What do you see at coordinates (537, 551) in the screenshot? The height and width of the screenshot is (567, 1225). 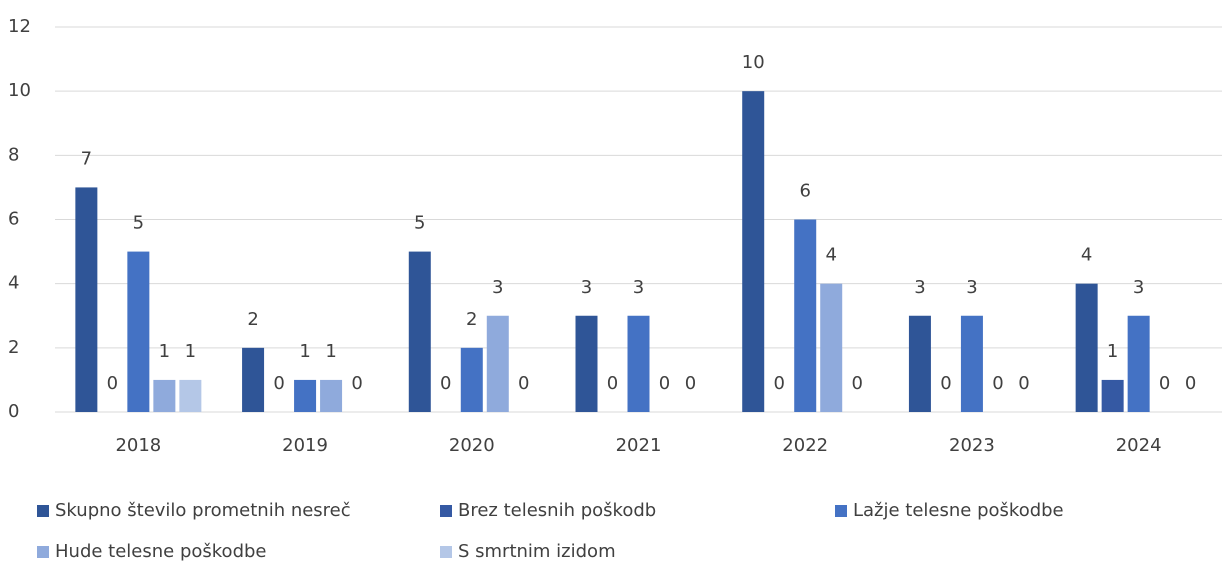 I see `legend-label: S smrtnim izidom` at bounding box center [537, 551].